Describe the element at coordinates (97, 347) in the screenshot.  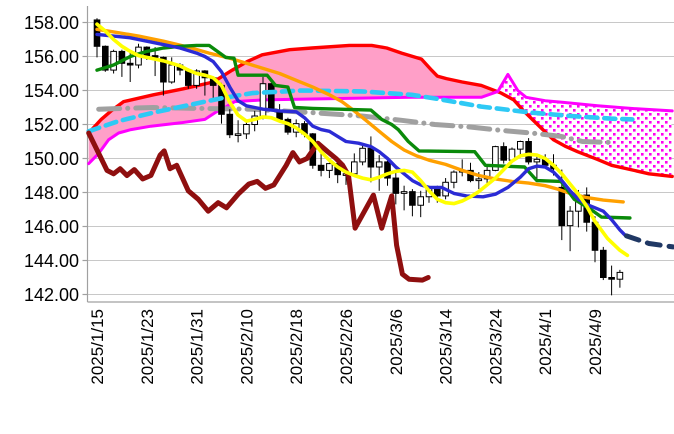
I see `x-axis-label: 2025/1/15` at that location.